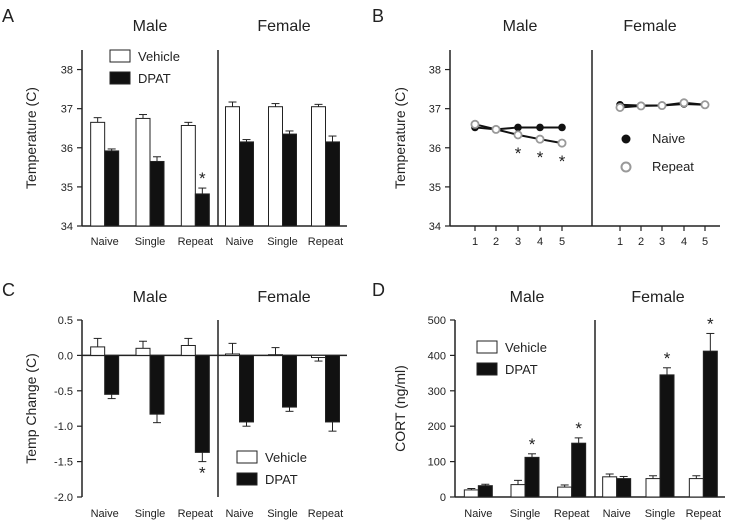 This screenshot has height=522, width=729. What do you see at coordinates (63, 498) in the screenshot?
I see `y-tick-label: -2.0` at bounding box center [63, 498].